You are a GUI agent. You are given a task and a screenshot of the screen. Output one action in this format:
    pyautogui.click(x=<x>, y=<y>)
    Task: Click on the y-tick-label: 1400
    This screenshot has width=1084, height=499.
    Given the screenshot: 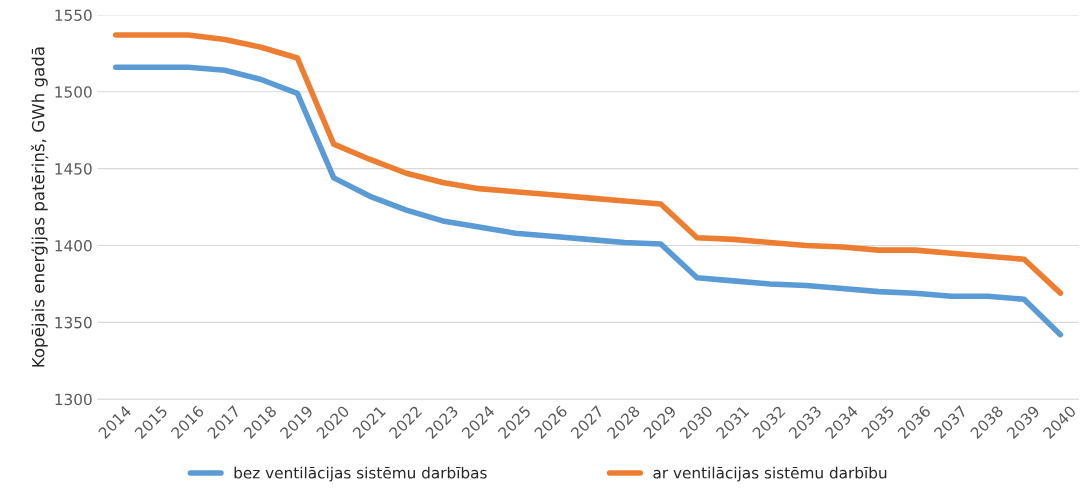 What is the action you would take?
    pyautogui.click(x=73, y=245)
    